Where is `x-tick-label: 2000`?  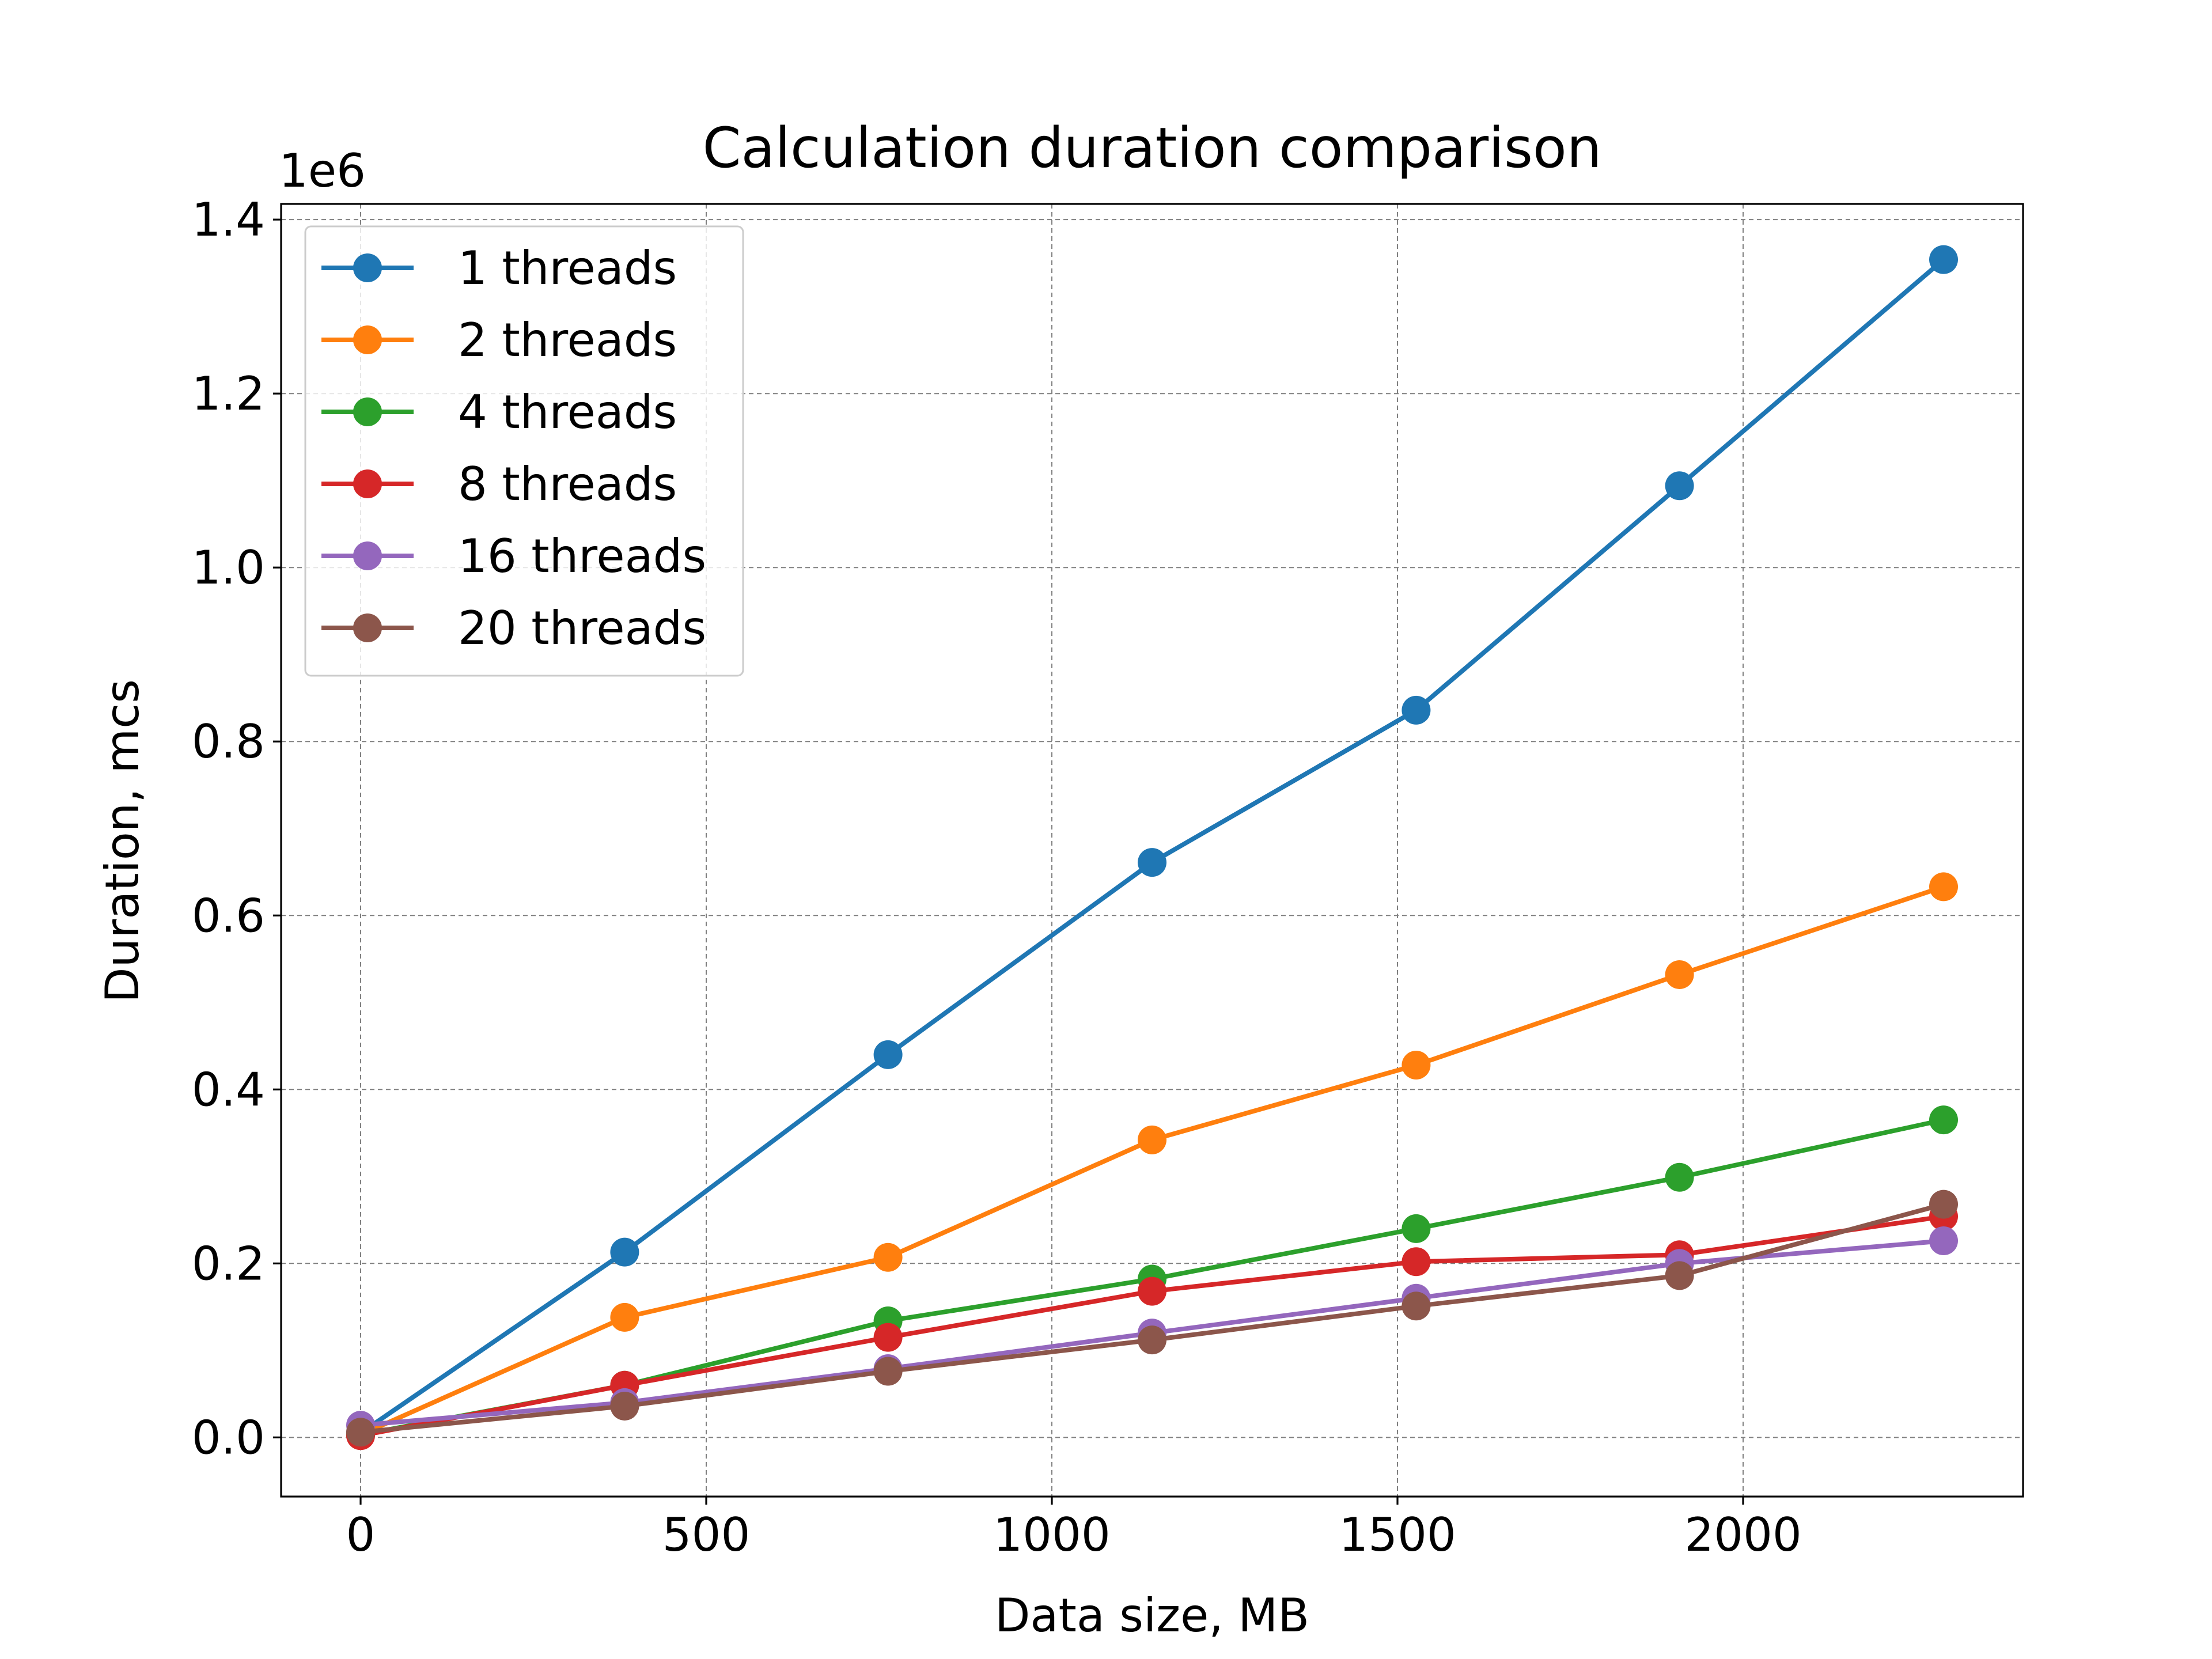 x-tick-label: 2000 is located at coordinates (1743, 1535).